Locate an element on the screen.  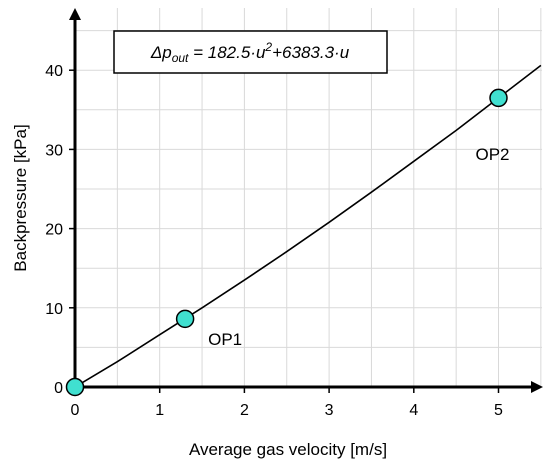
x-tick-label: 4 is located at coordinates (413, 410).